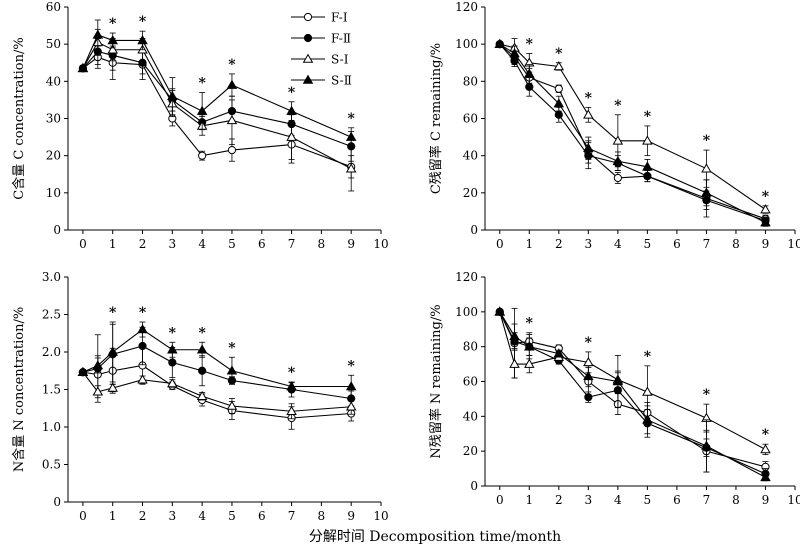 The image size is (800, 547). Describe the element at coordinates (51, 390) in the screenshot. I see `y-tick-label: 1.5` at that location.